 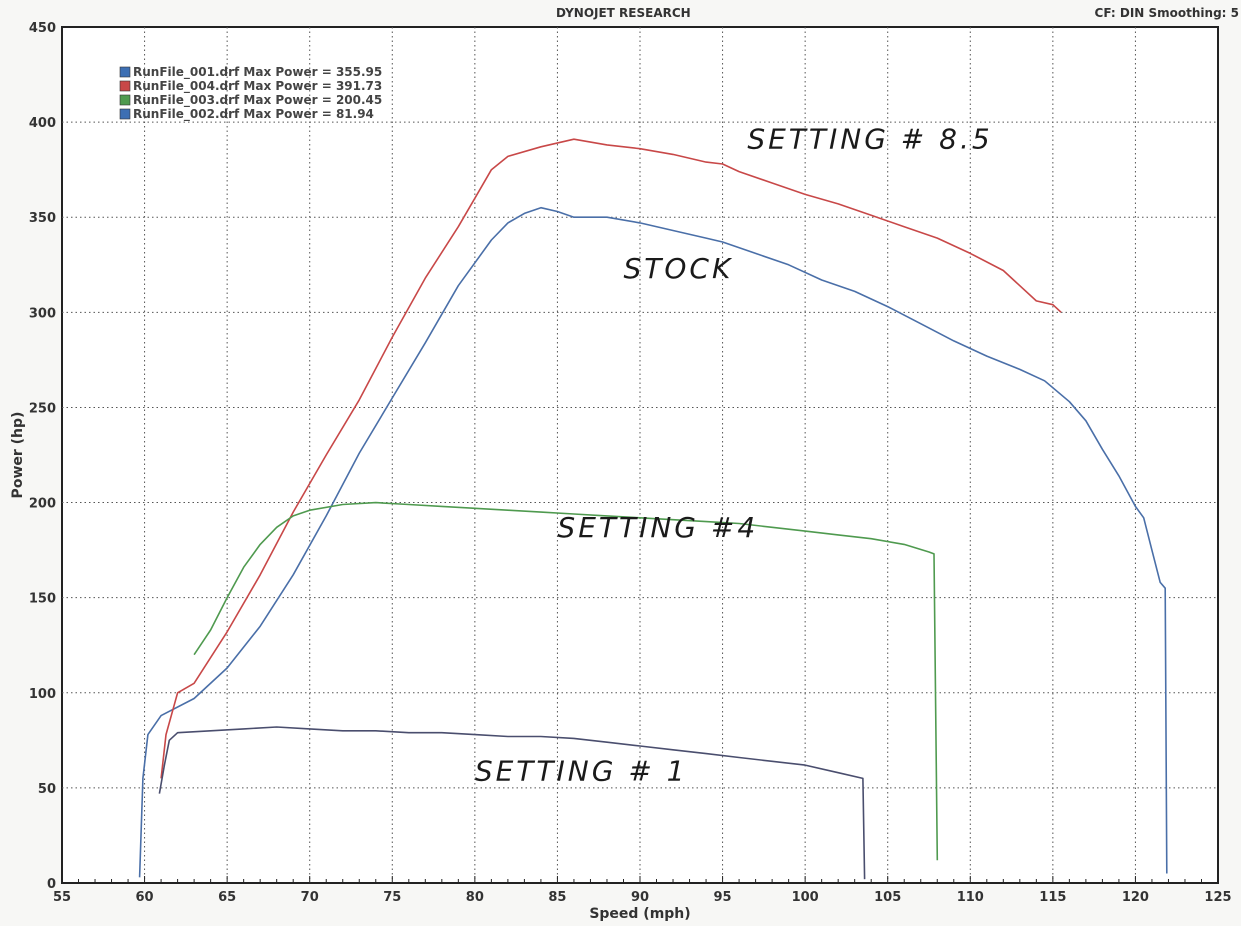 What do you see at coordinates (623, 13) in the screenshot?
I see `header-title: DYNOJET RESEARCH` at bounding box center [623, 13].